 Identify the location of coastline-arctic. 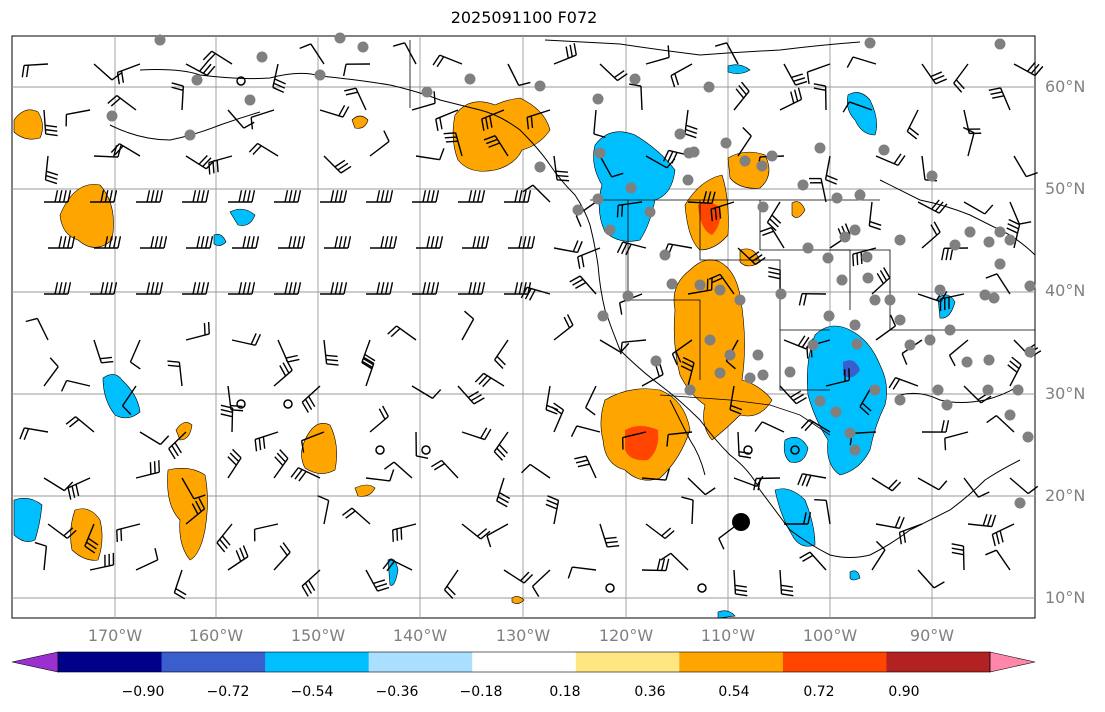
(702, 47).